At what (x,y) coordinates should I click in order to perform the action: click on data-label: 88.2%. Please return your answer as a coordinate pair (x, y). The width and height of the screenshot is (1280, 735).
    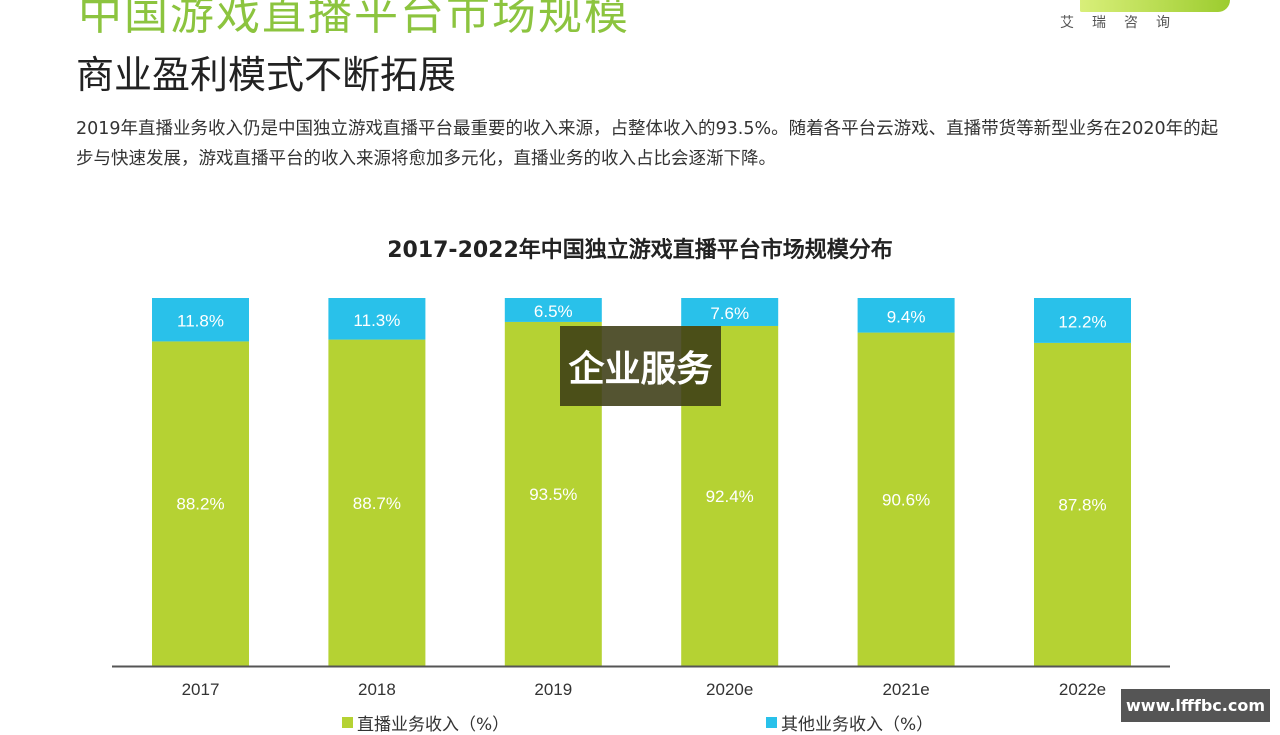
    Looking at the image, I should click on (200, 504).